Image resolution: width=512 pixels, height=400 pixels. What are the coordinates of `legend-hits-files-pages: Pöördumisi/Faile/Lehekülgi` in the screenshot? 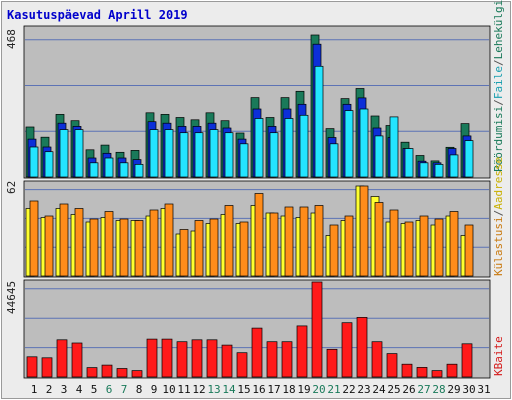 It's located at (498, 86).